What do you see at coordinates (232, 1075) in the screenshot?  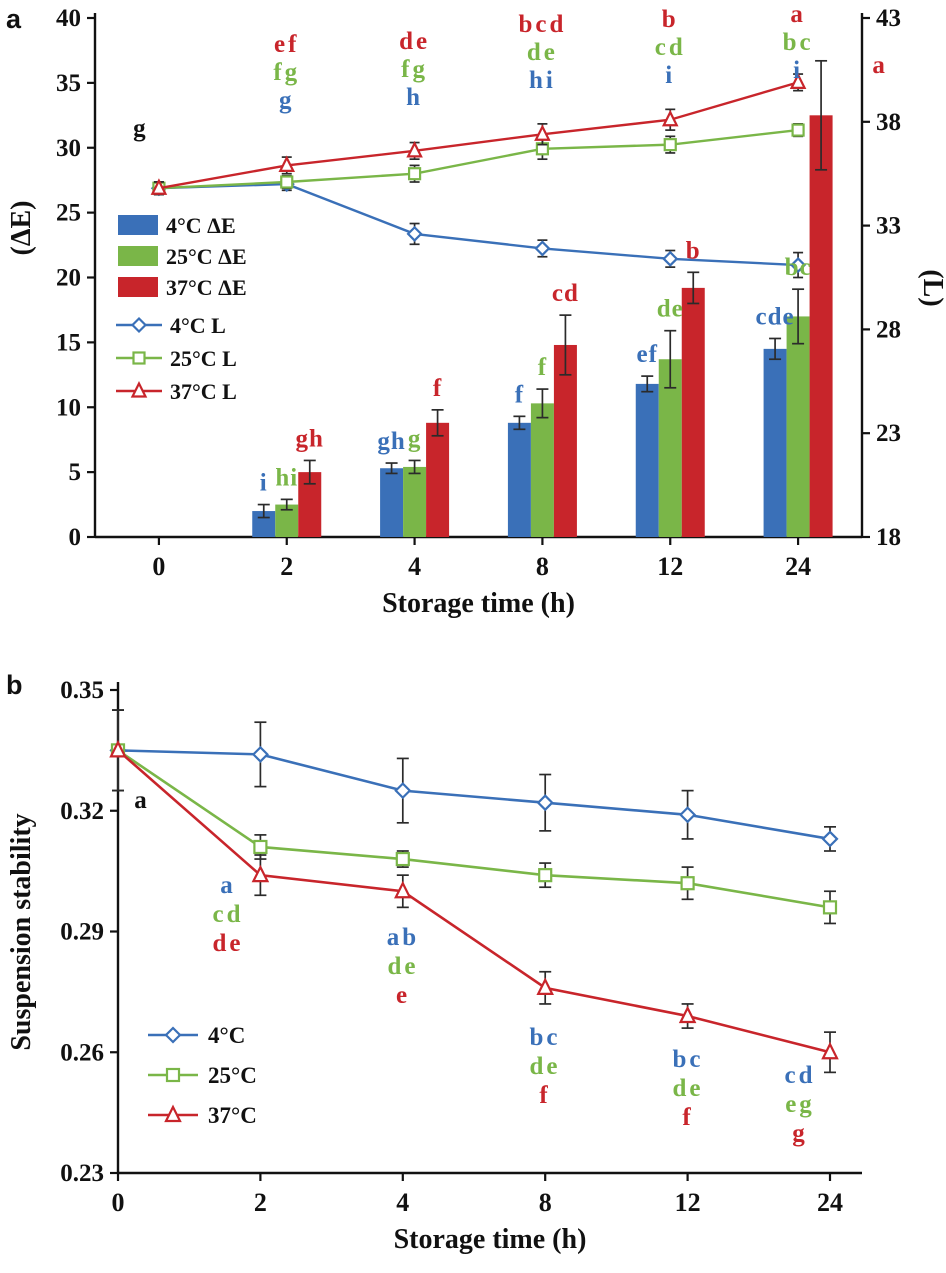 I see `legend-label: 25°C` at bounding box center [232, 1075].